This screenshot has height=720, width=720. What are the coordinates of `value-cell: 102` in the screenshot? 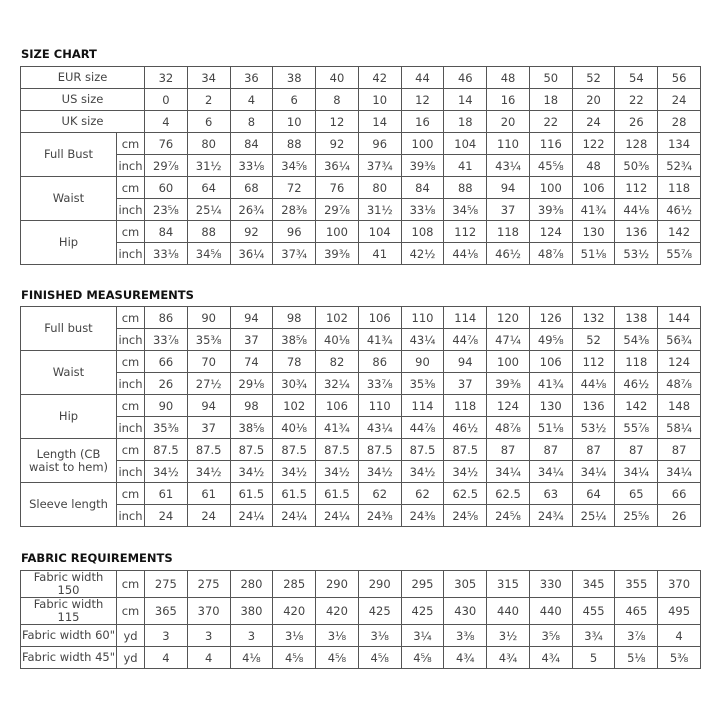 It's located at (294, 405).